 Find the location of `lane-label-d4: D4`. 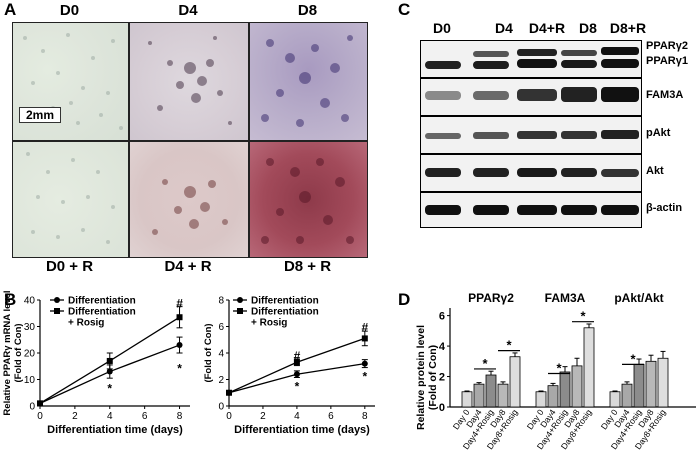

lane-label-d4: D4 is located at coordinates (504, 28).